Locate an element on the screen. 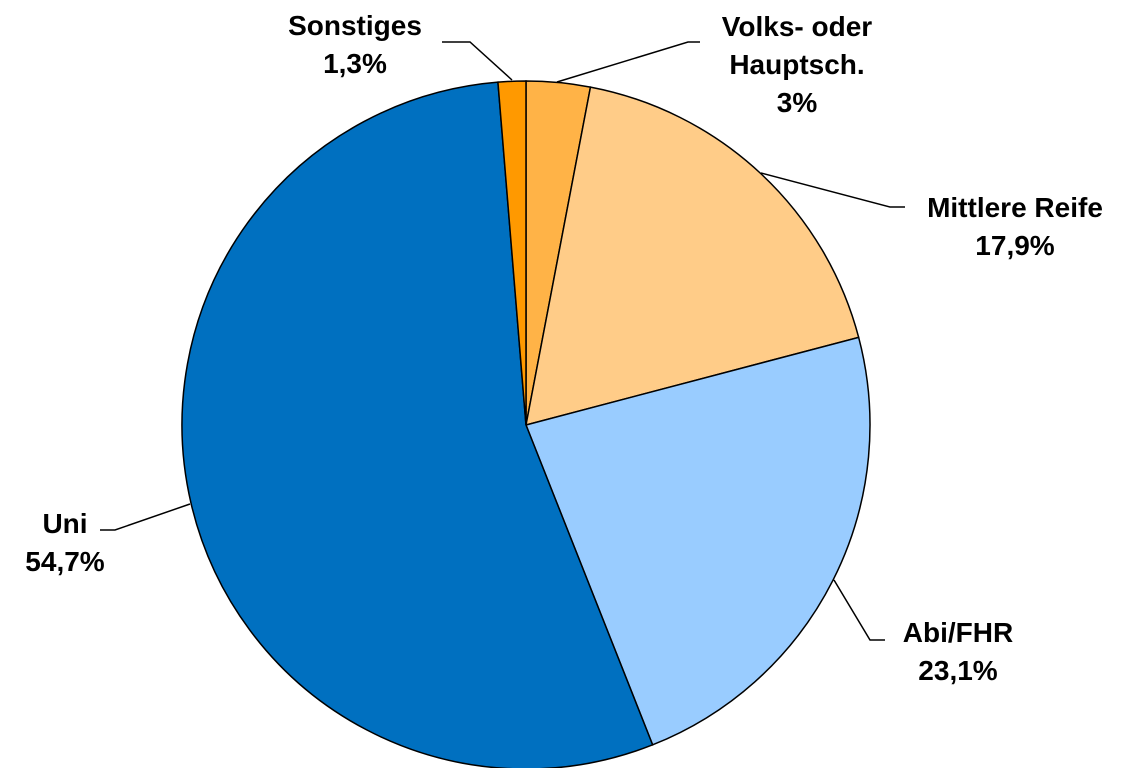  slice-label: Mittlere Reife 17,9% is located at coordinates (1014, 227).